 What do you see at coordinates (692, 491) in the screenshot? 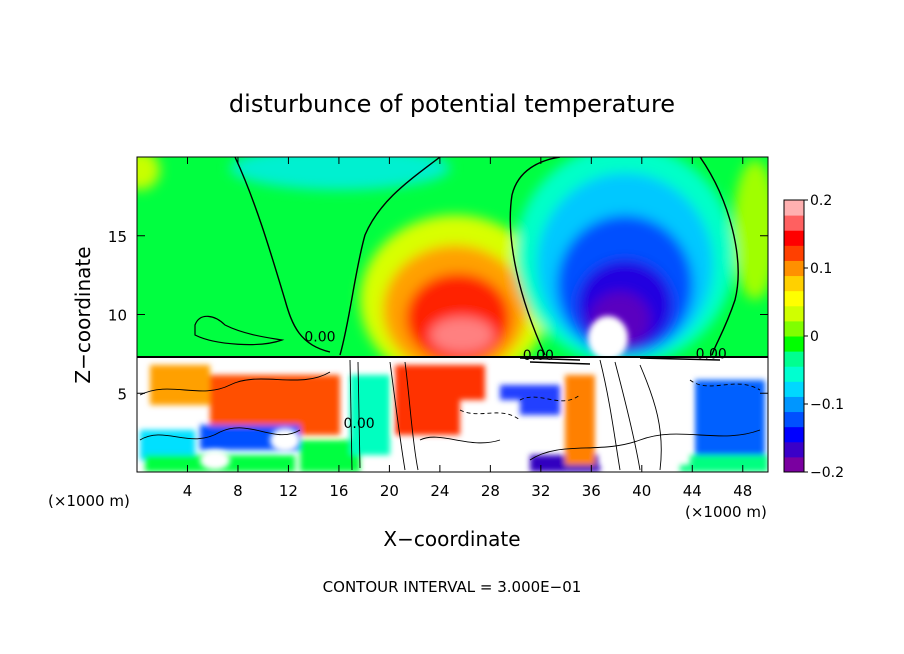
I see `x-tick-label: 44` at bounding box center [692, 491].